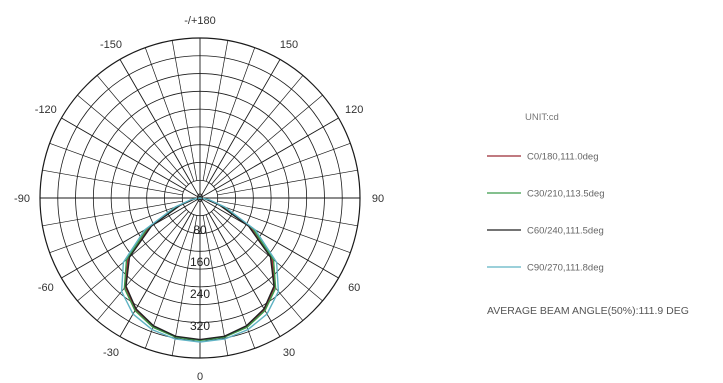 This screenshot has height=383, width=723. Describe the element at coordinates (565, 231) in the screenshot. I see `legend-label: C60/240,111.5deg` at that location.